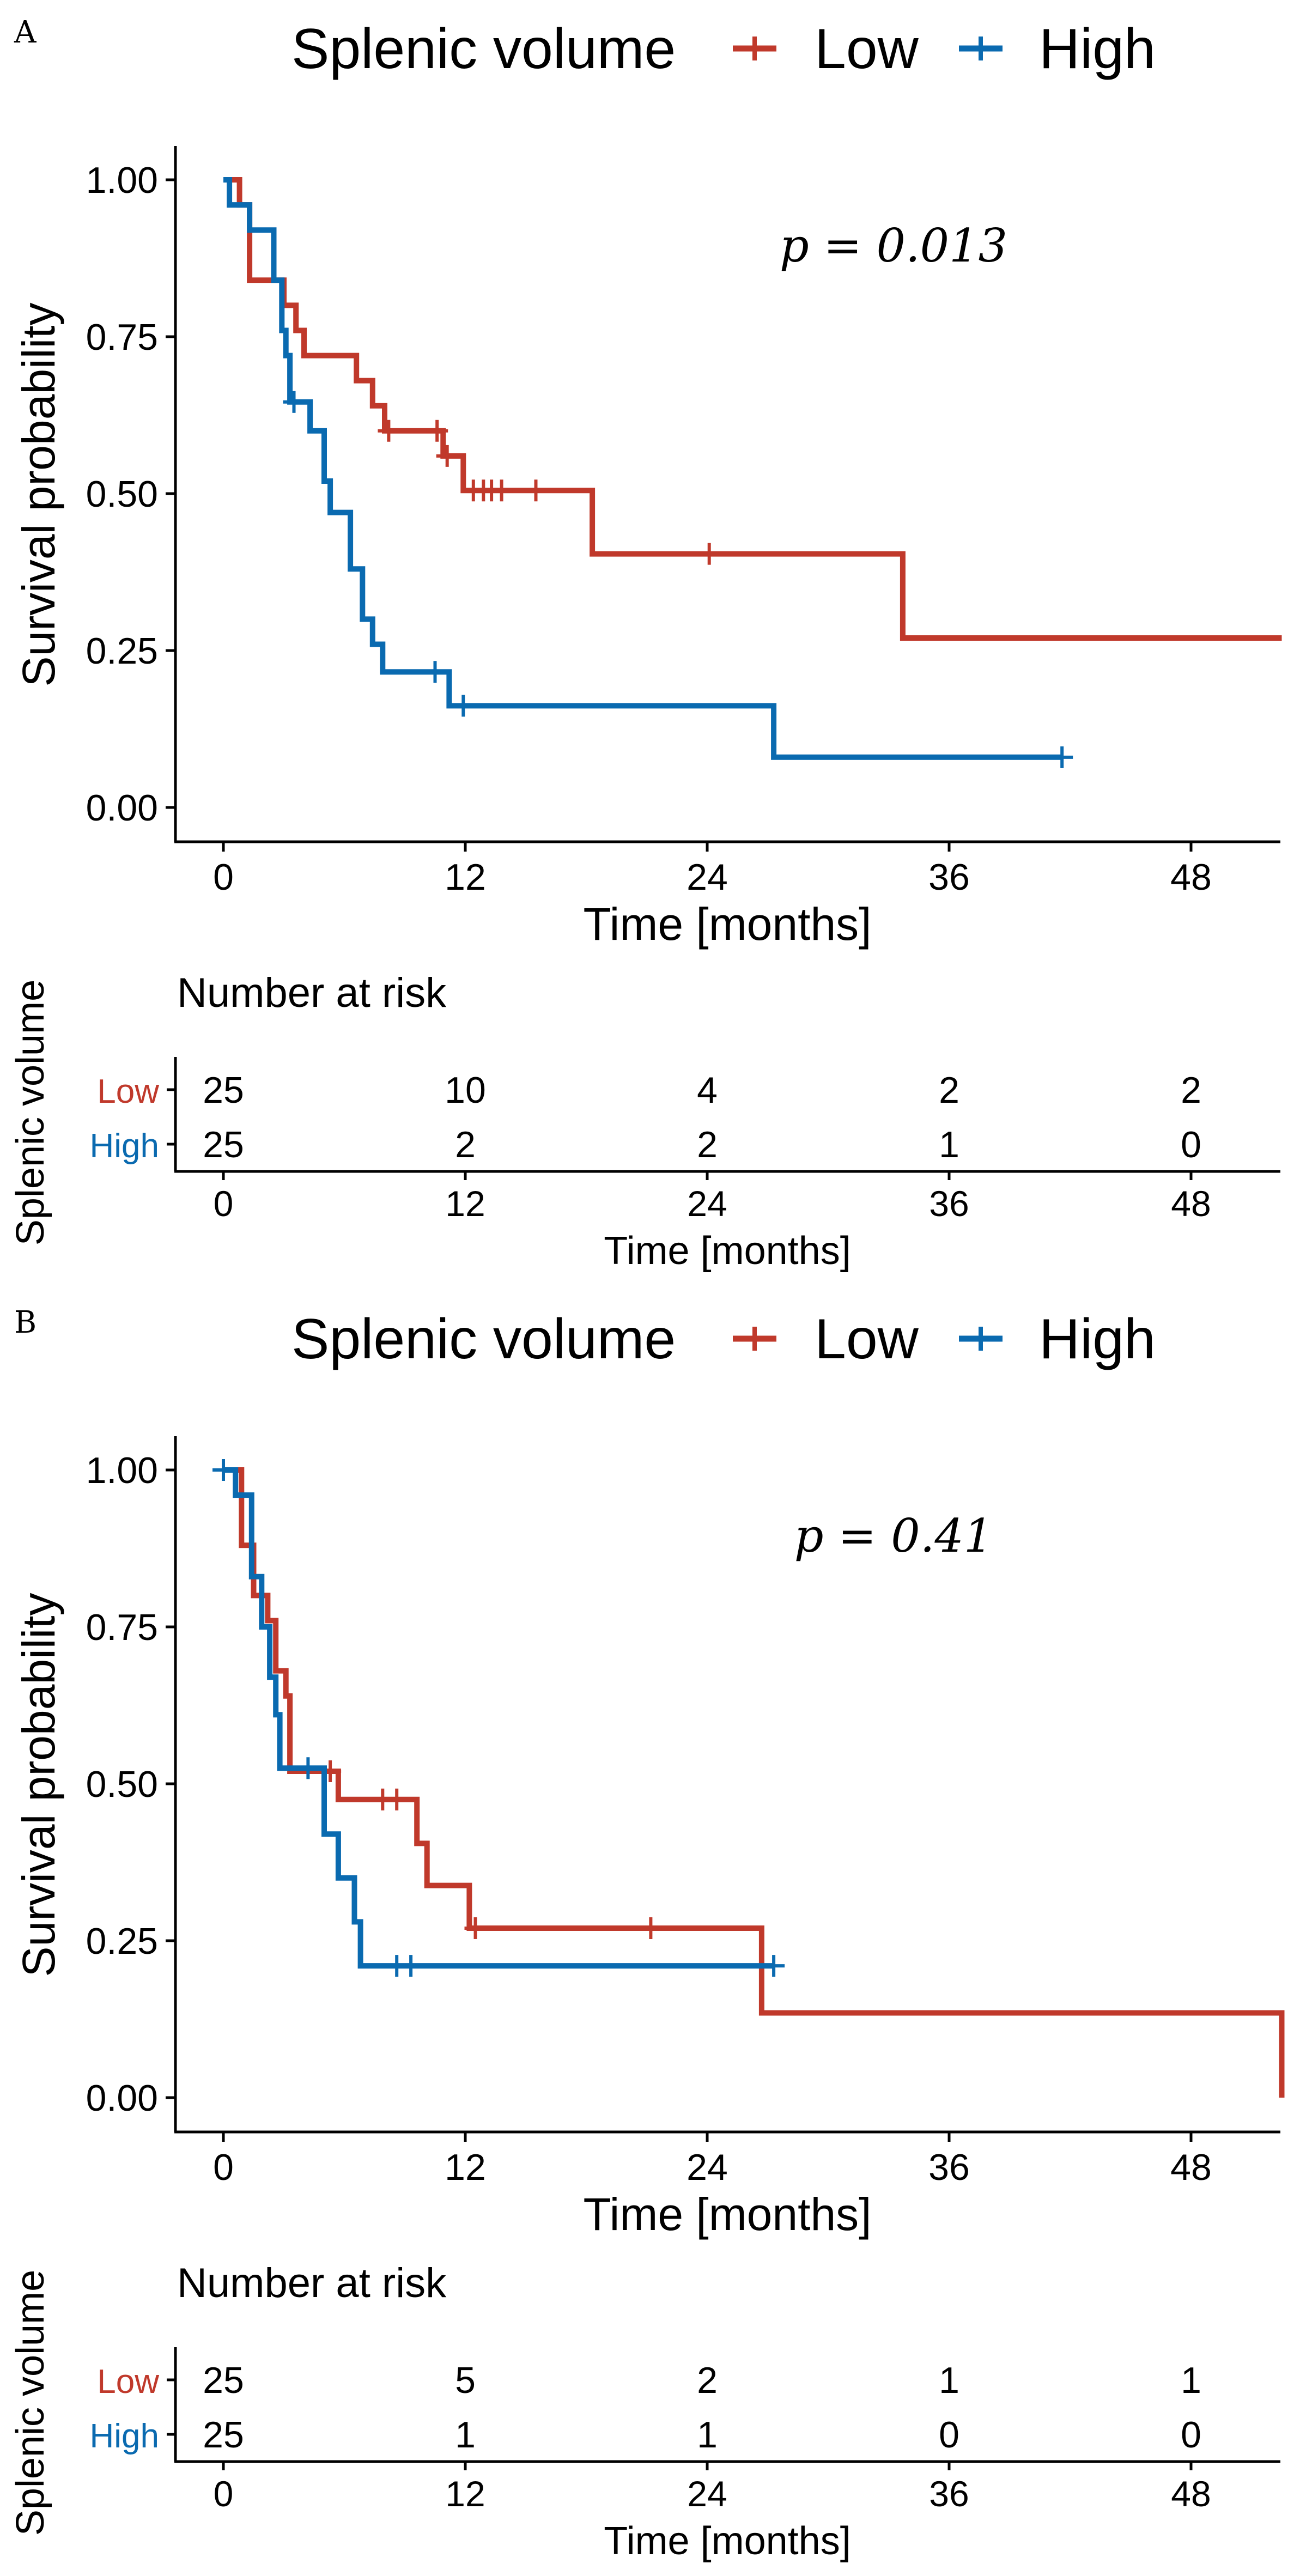  What do you see at coordinates (727, 2214) in the screenshot?
I see `x-axis-label: Time [months]` at bounding box center [727, 2214].